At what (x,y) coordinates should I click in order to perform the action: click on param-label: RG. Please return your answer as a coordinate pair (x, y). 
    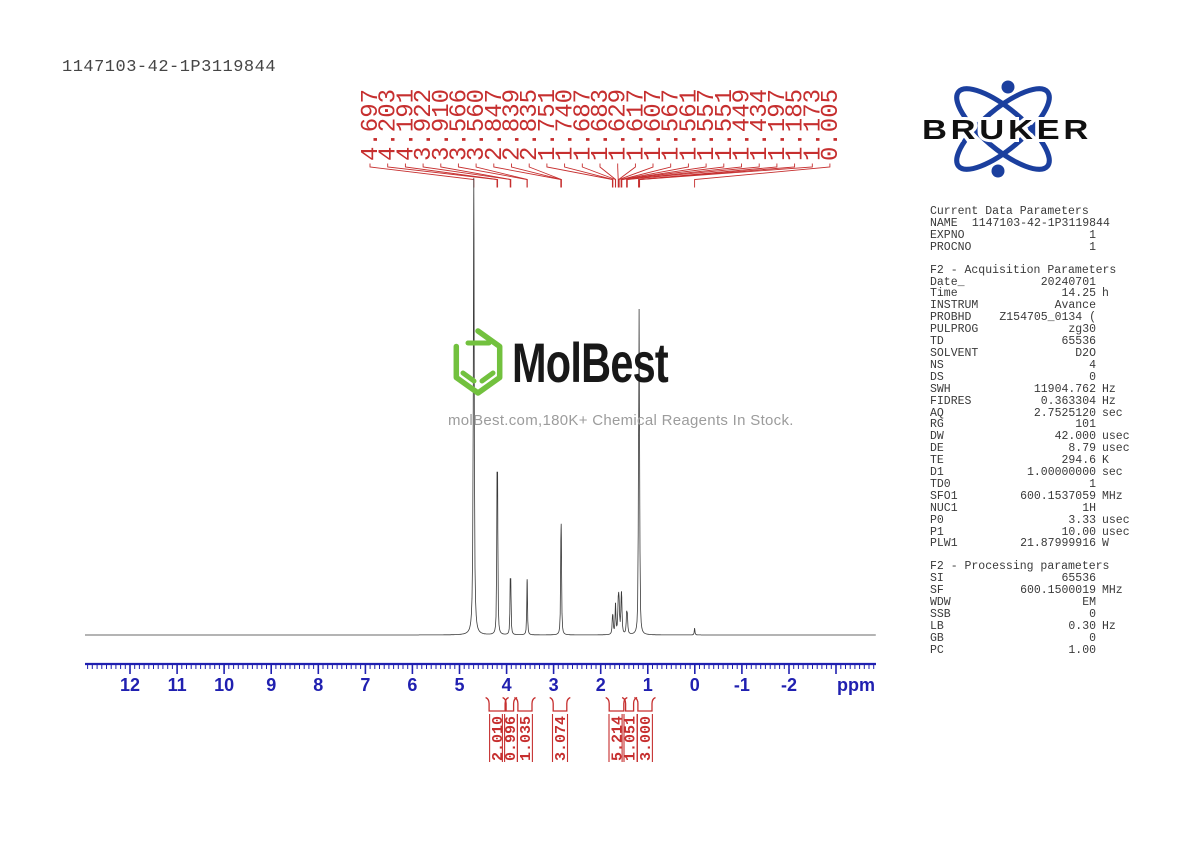
    Looking at the image, I should click on (937, 425).